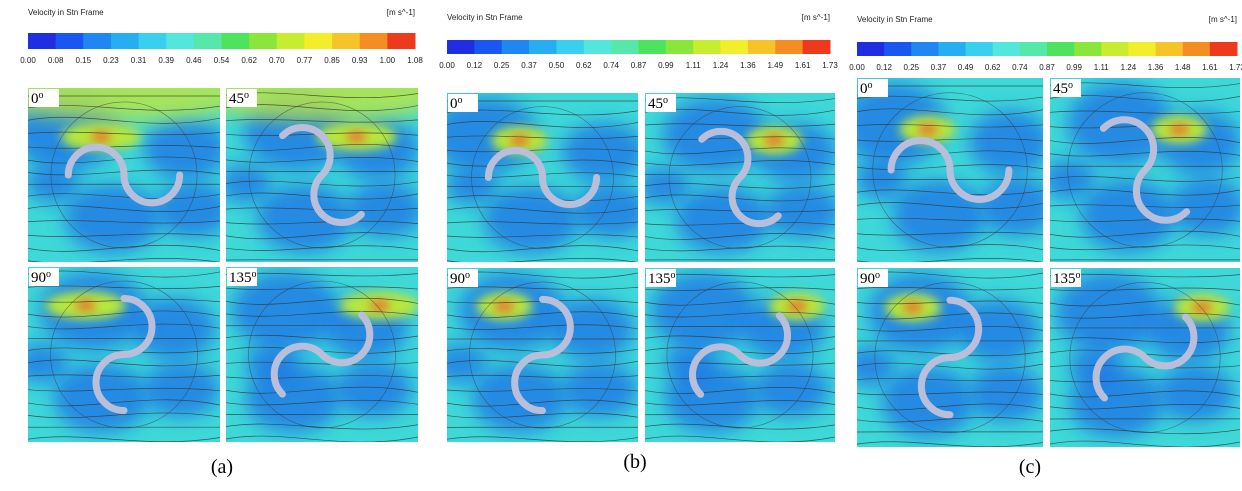 This screenshot has height=491, width=1242. I want to click on angle-label: 45o, so click(1063, 88).